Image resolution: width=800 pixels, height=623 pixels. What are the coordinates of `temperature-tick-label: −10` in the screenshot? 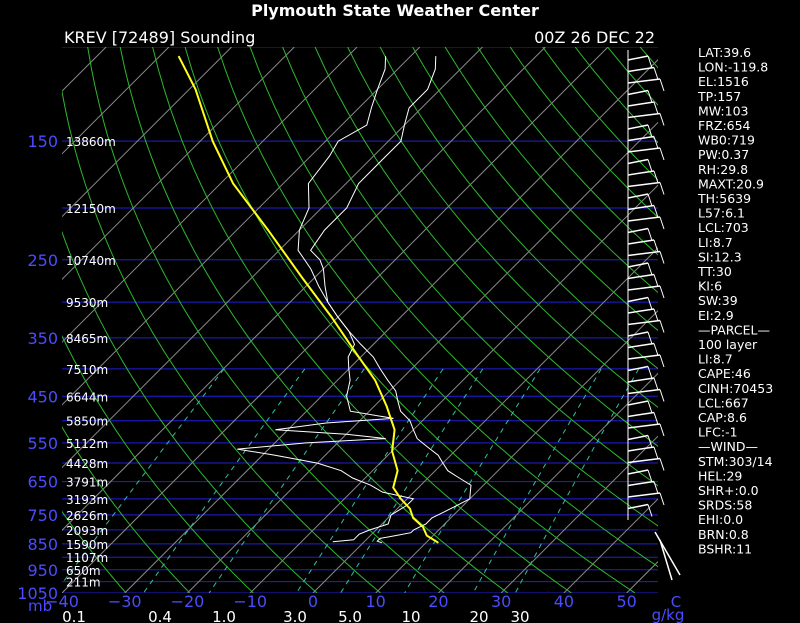 It's located at (250, 601).